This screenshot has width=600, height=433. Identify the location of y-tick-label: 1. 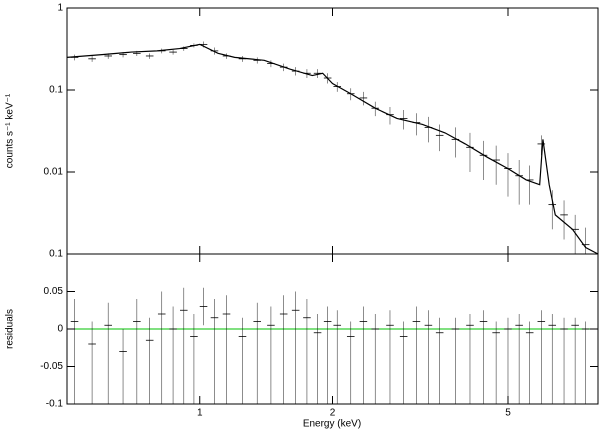
(60, 8).